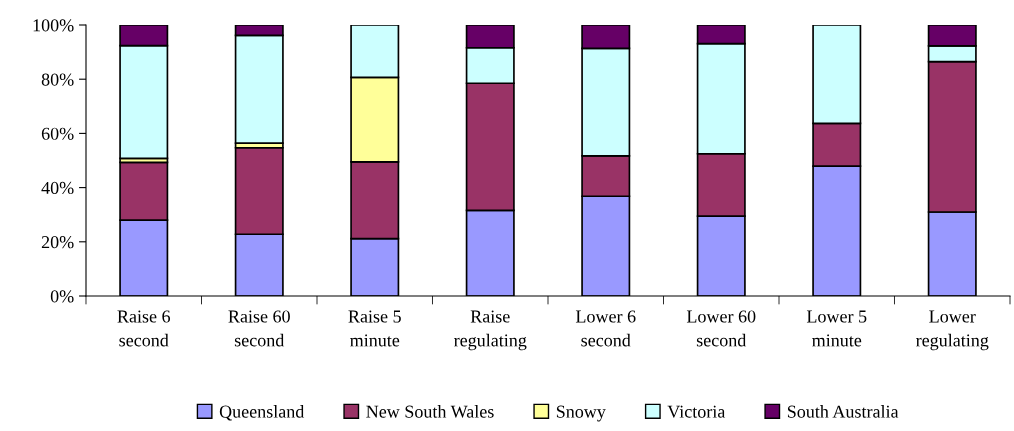 Image resolution: width=1014 pixels, height=431 pixels. Describe the element at coordinates (57, 79) in the screenshot. I see `y-tick-label: 80%` at that location.